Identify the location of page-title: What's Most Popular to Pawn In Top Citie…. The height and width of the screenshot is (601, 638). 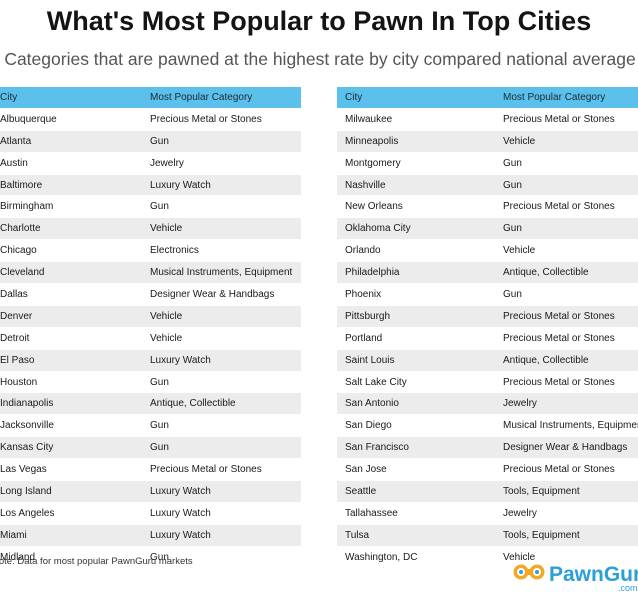
(319, 21).